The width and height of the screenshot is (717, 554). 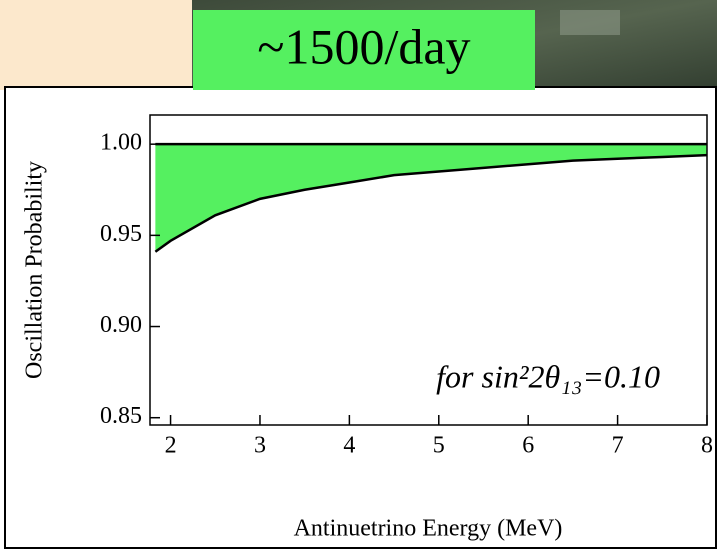 I want to click on y-tick-label: 0.90, so click(x=121, y=325).